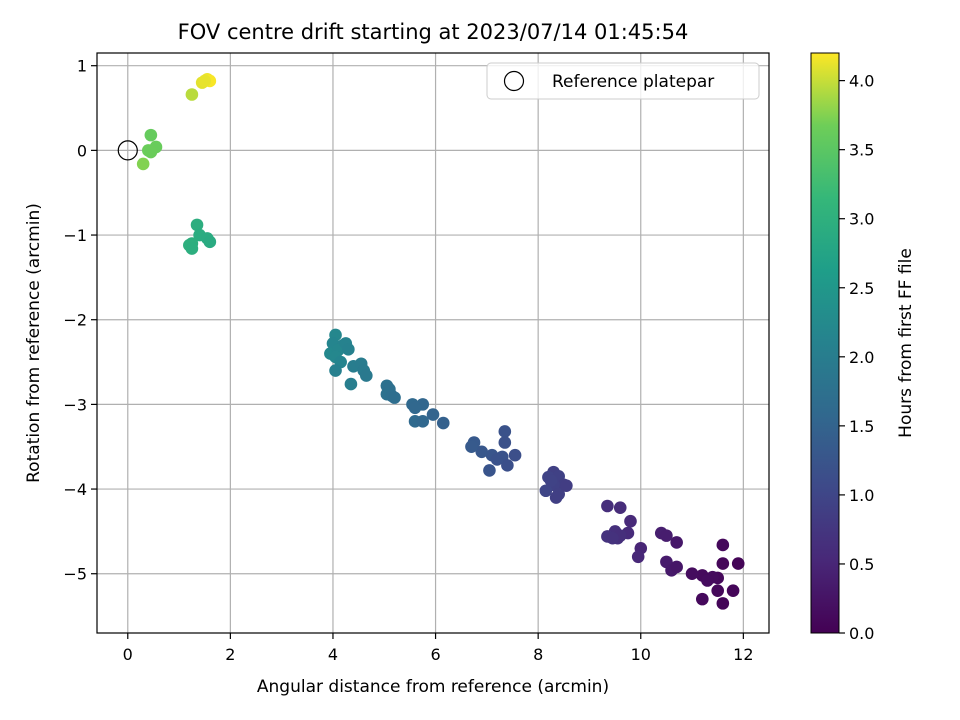 Image resolution: width=960 pixels, height=720 pixels. What do you see at coordinates (633, 82) in the screenshot?
I see `legend-entry-reference: Reference platepar` at bounding box center [633, 82].